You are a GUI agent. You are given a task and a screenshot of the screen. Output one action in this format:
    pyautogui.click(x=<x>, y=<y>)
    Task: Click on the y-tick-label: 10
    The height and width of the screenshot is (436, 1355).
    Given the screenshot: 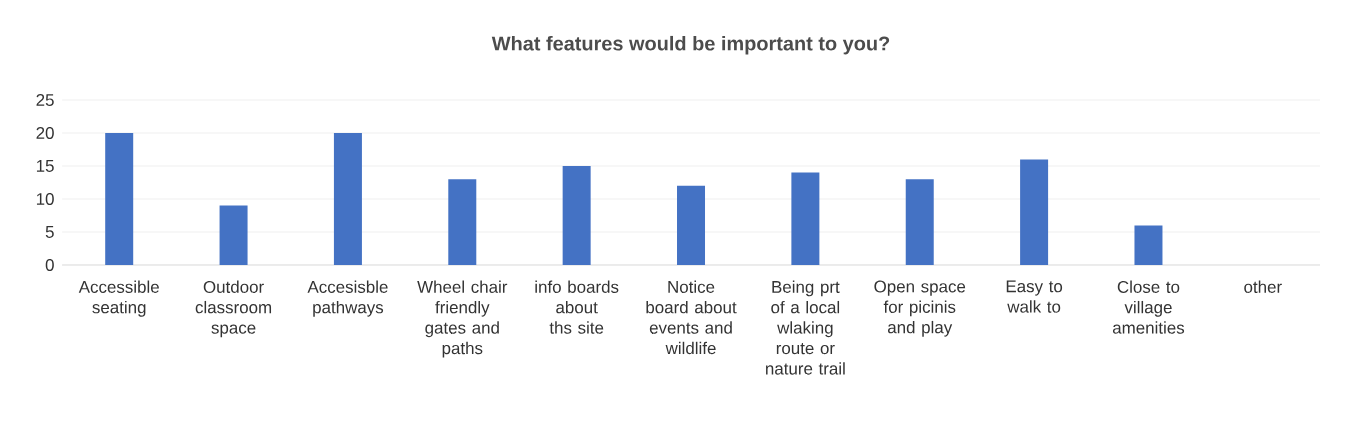 What is the action you would take?
    pyautogui.click(x=45, y=198)
    